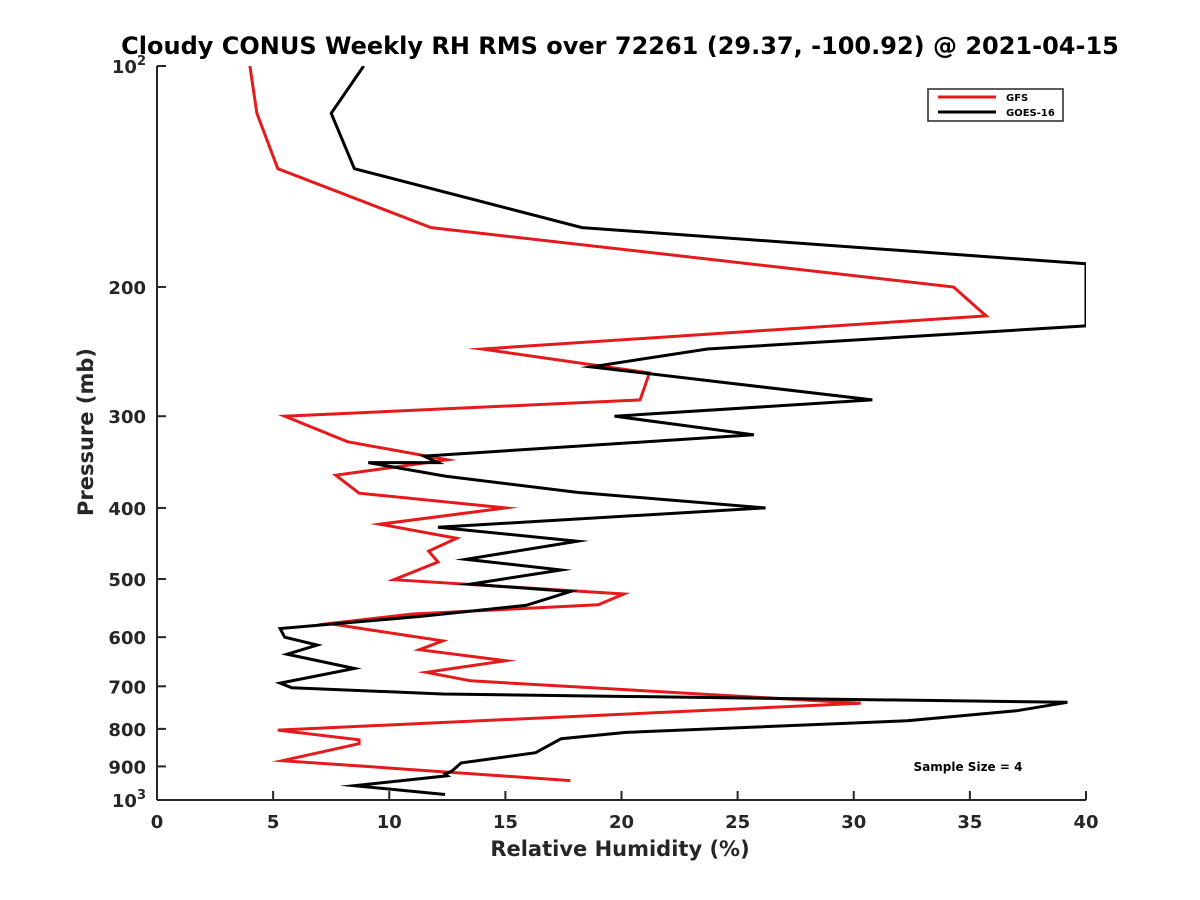 The image size is (1200, 900). I want to click on y-tick-label-base: 400, so click(127, 509).